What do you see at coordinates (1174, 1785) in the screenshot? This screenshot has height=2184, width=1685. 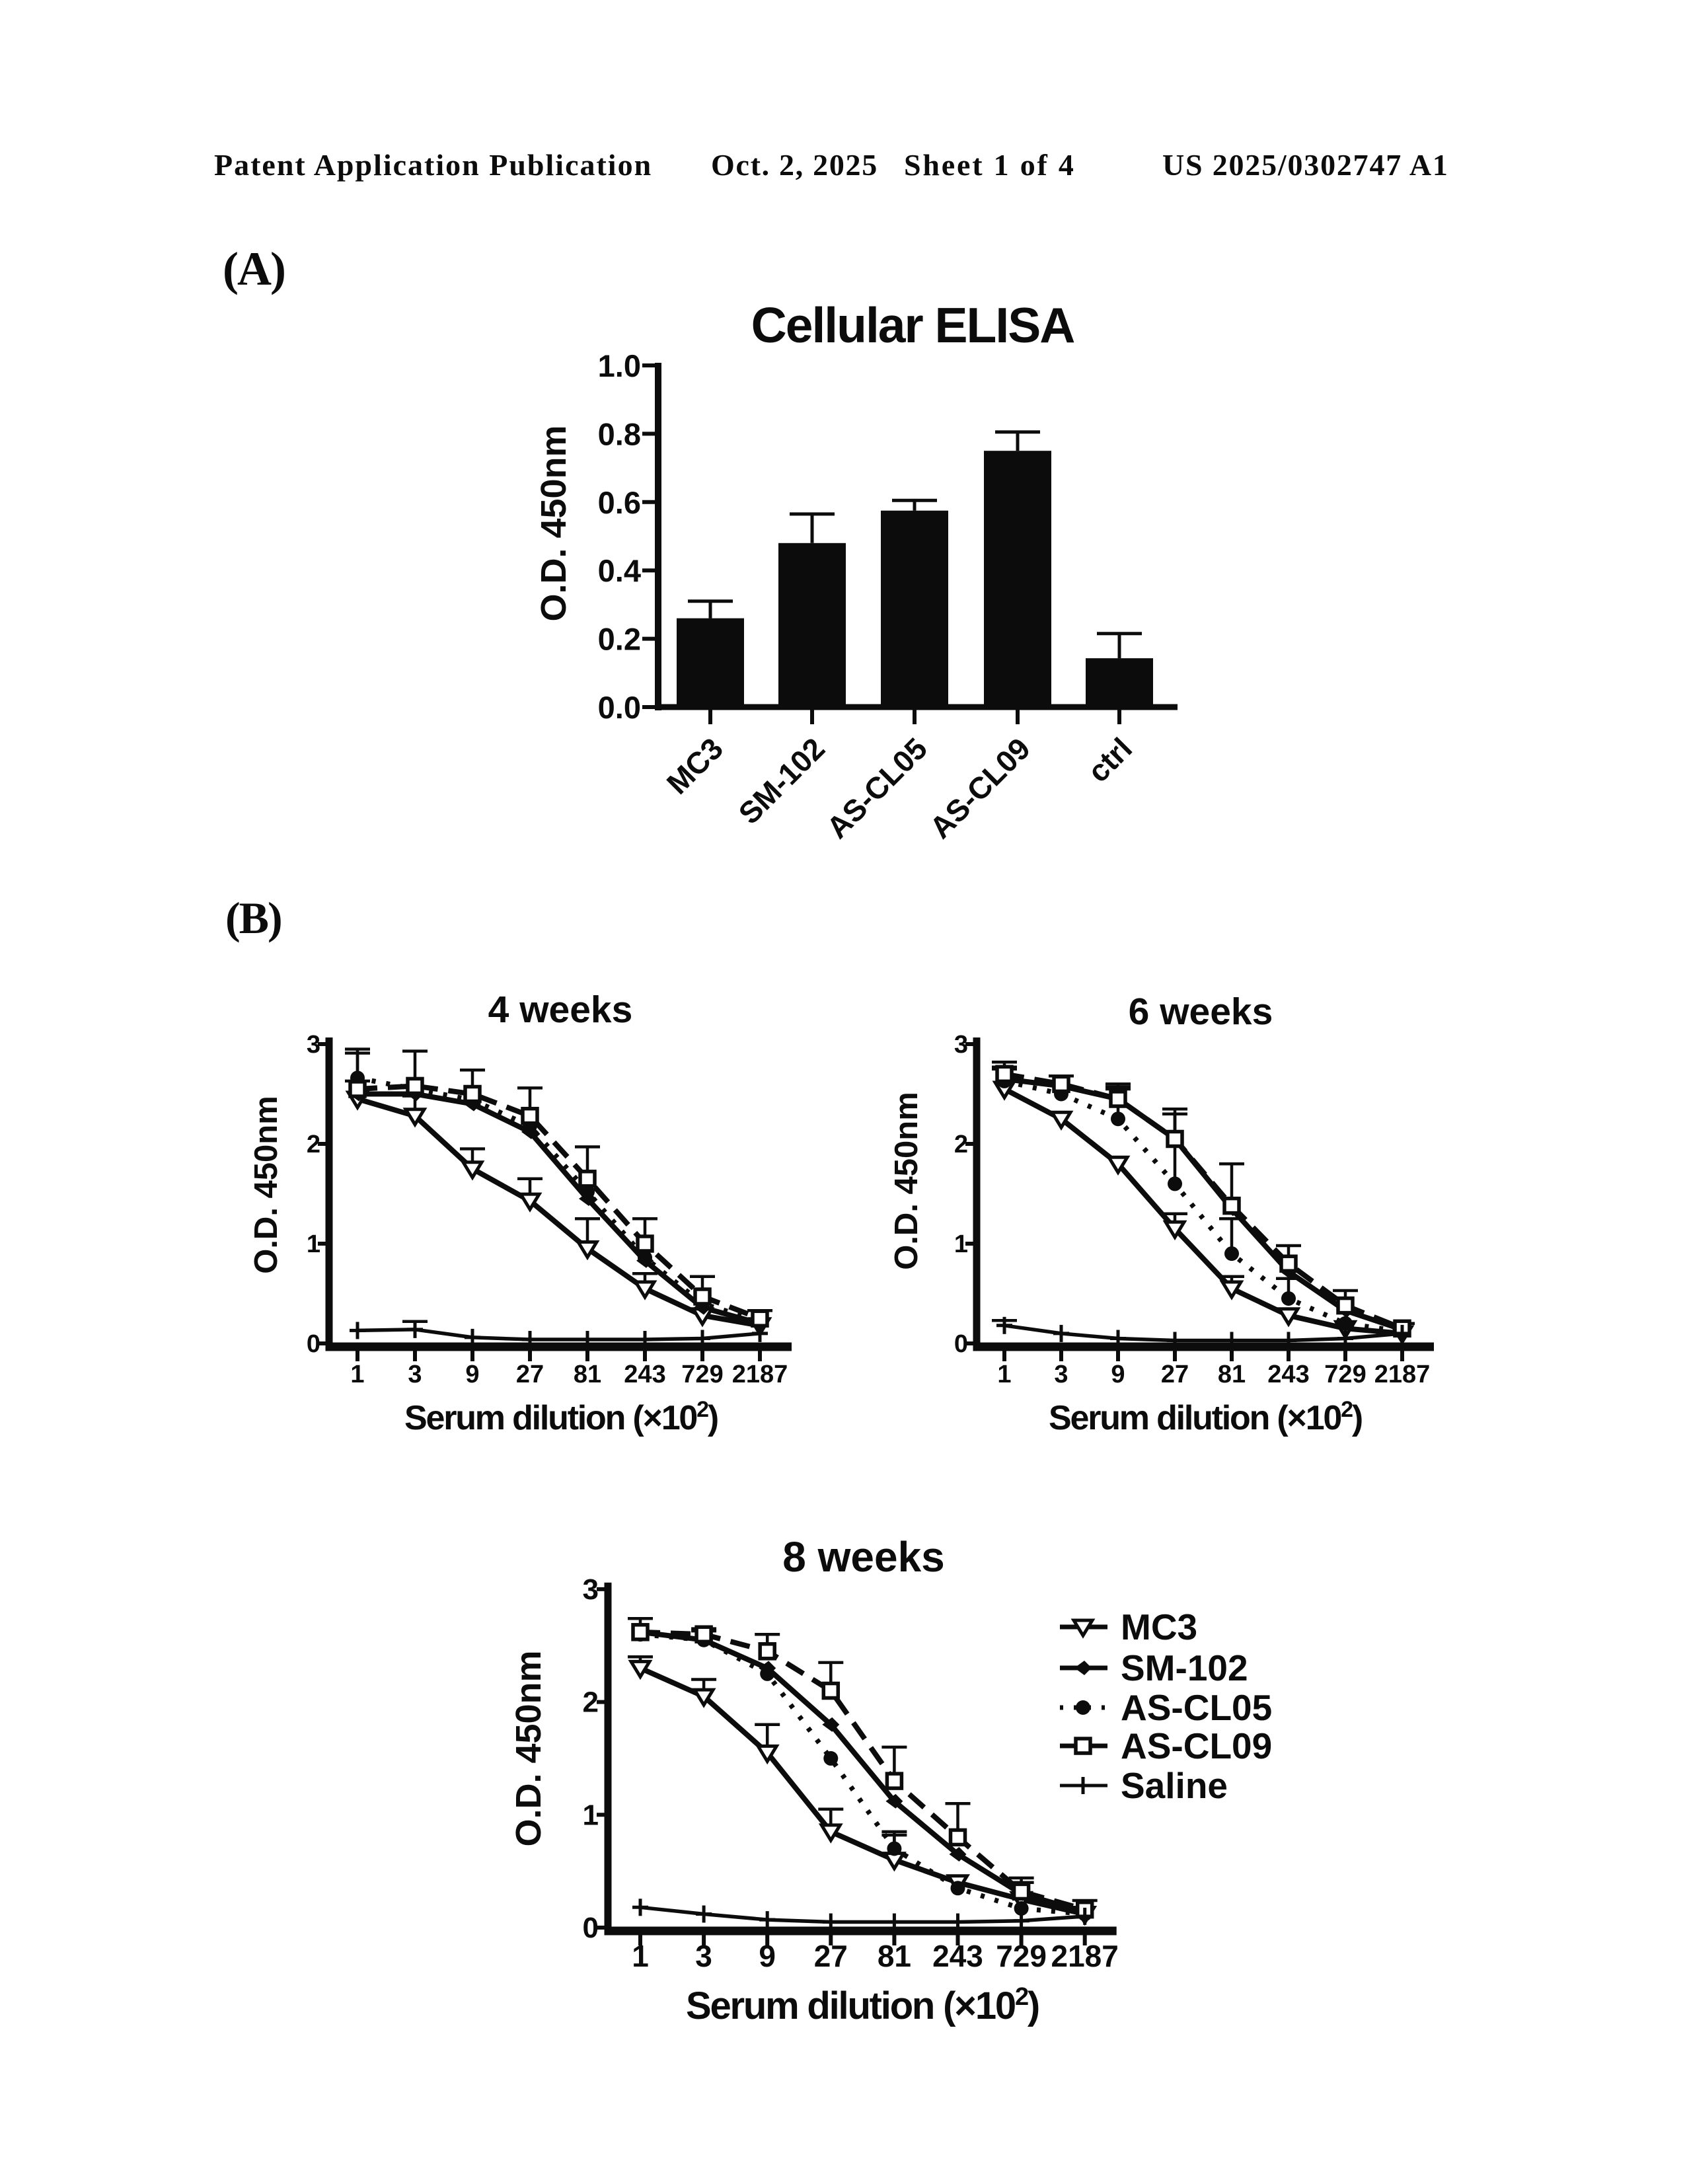 I see `svg-text: Saline` at bounding box center [1174, 1785].